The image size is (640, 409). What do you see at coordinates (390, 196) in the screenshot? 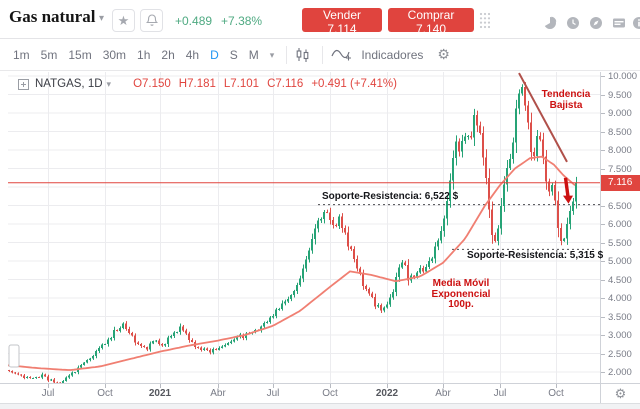
I see `support-resistance-label-1: Soporte-Resistencia: 6,522 $` at bounding box center [390, 196].